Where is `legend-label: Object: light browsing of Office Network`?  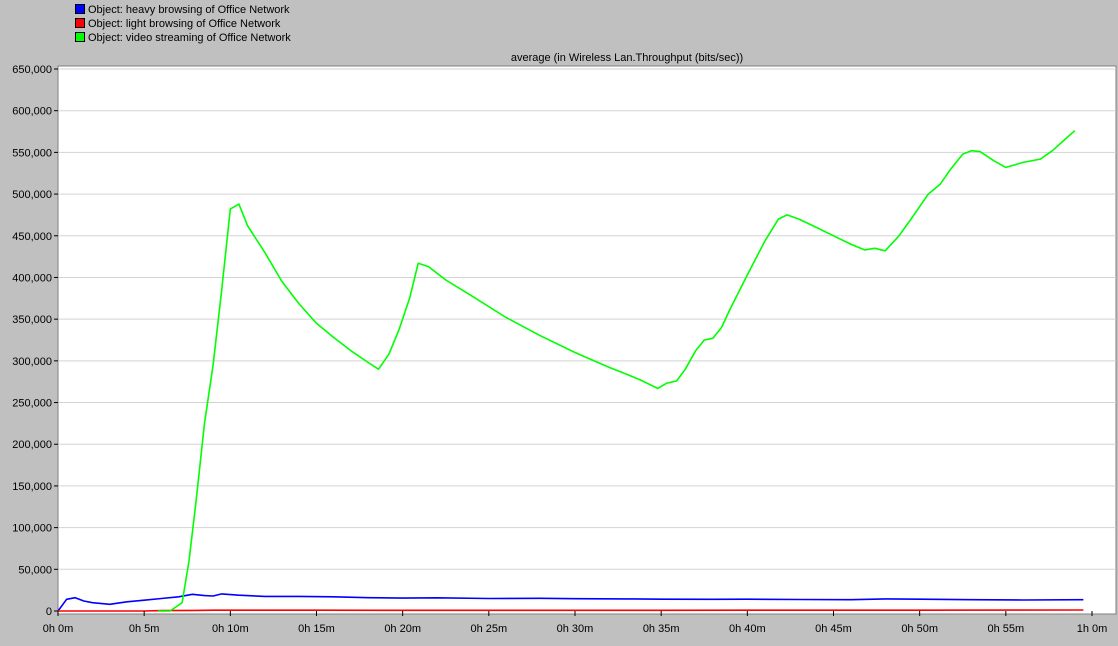
legend-label: Object: light browsing of Office Network is located at coordinates (184, 24).